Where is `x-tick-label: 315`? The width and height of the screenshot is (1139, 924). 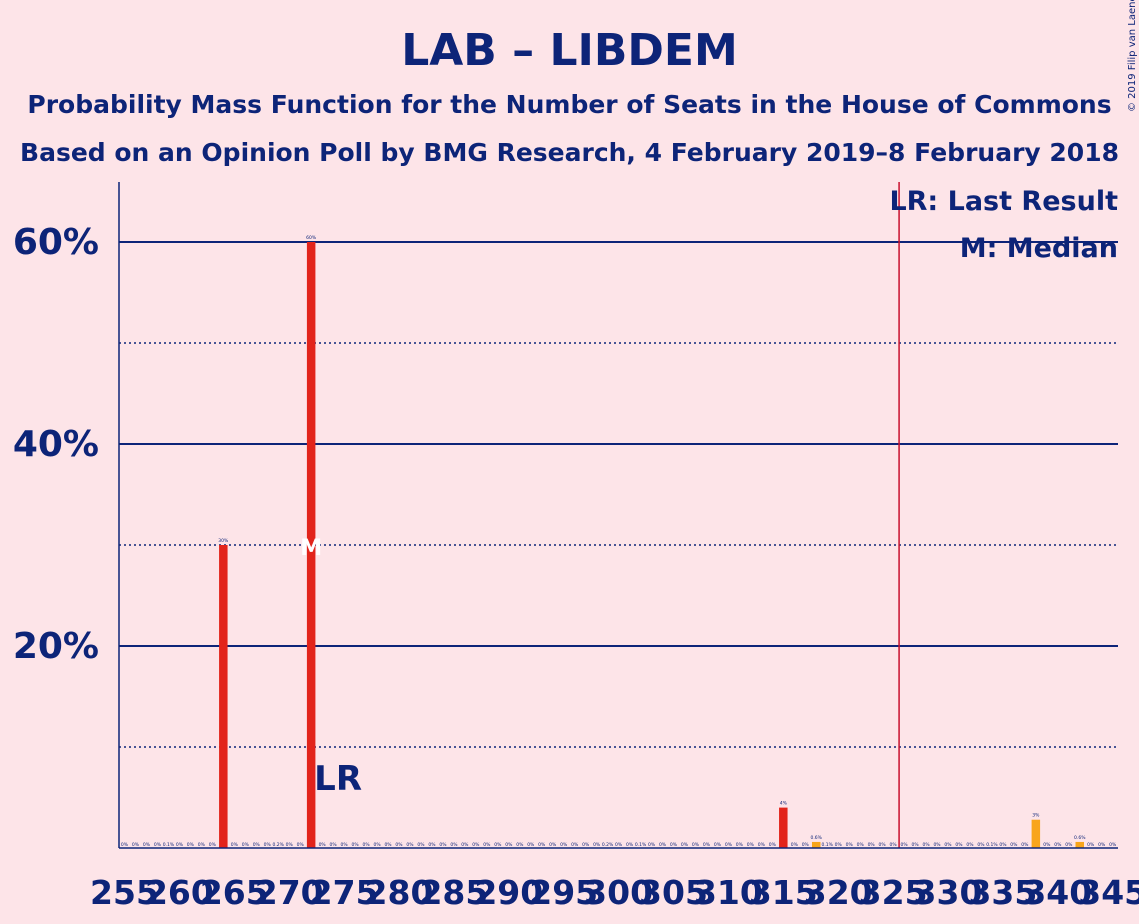
x-tick-label: 315 is located at coordinates (783, 892).